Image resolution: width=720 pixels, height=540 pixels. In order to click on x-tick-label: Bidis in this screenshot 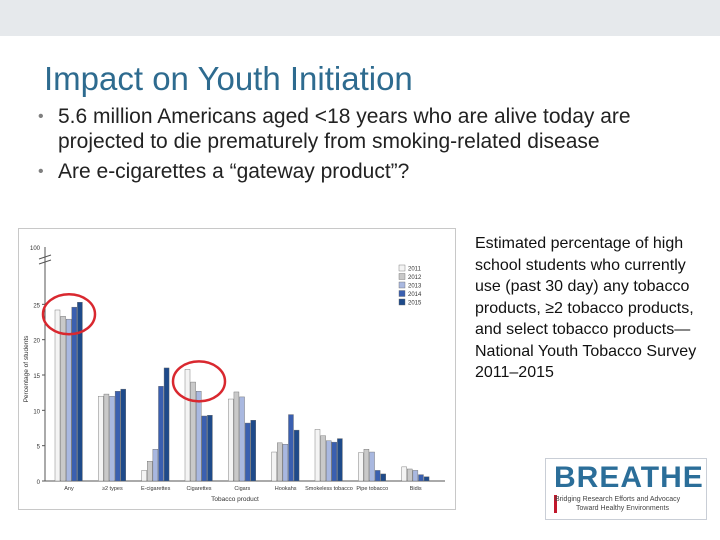, I will do `click(416, 489)`.